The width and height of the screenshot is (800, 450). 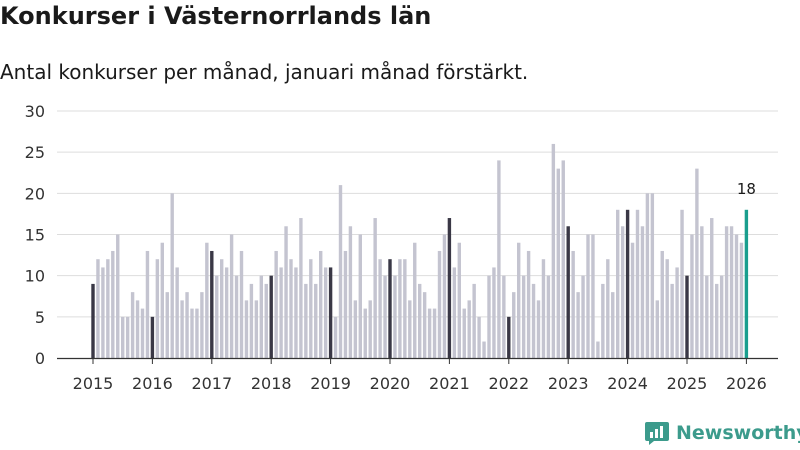 What do you see at coordinates (93, 383) in the screenshot?
I see `x-tick-label: 2015` at bounding box center [93, 383].